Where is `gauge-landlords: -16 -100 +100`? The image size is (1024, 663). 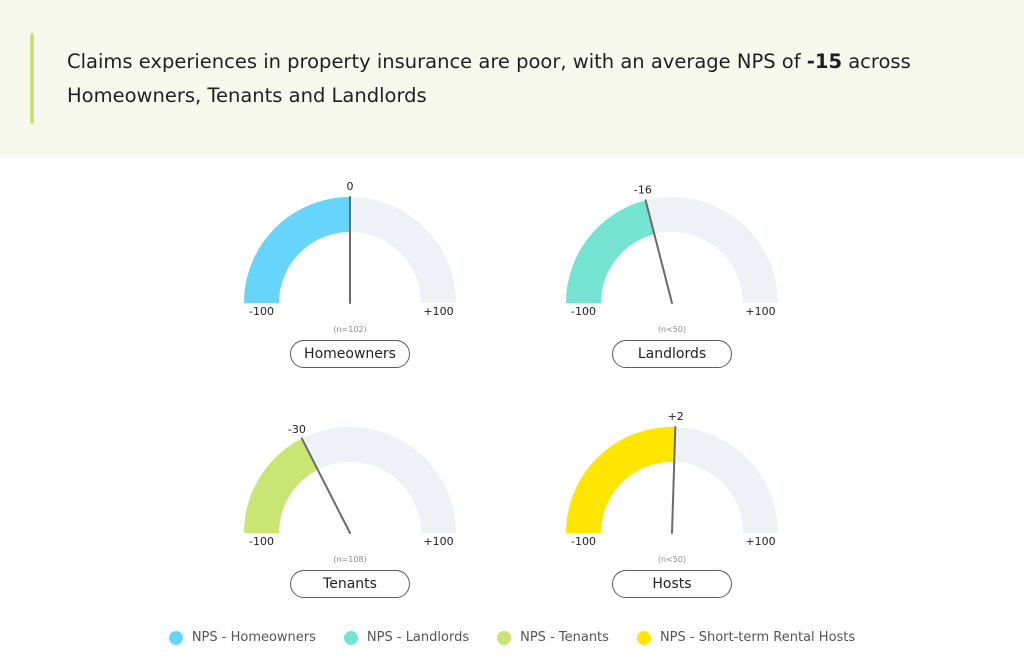
gauge-landlords: -16 -100 +100 is located at coordinates (672, 251).